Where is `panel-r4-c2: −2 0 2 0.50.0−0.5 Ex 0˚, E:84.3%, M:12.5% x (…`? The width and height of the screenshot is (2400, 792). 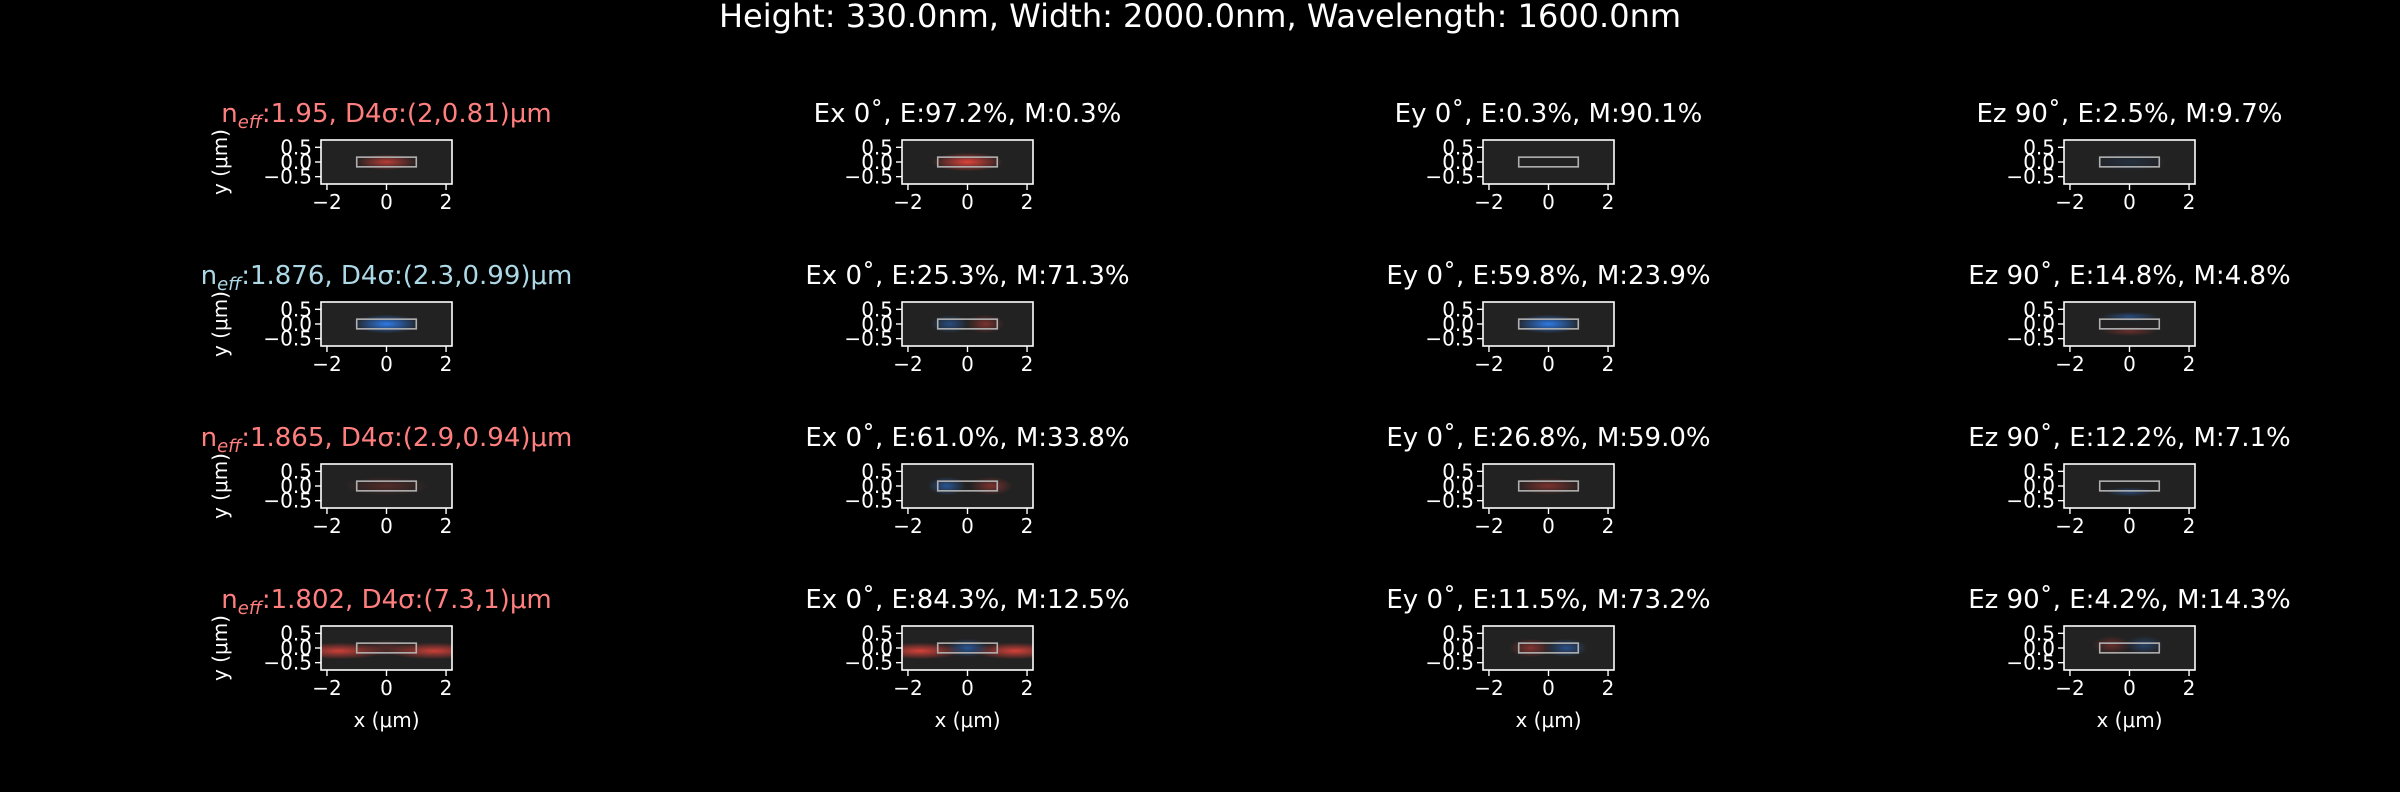 panel-r4-c2: −2 0 2 0.50.0−0.5 Ex 0˚, E:84.3%, M:12.5% x (… is located at coordinates (967, 658).